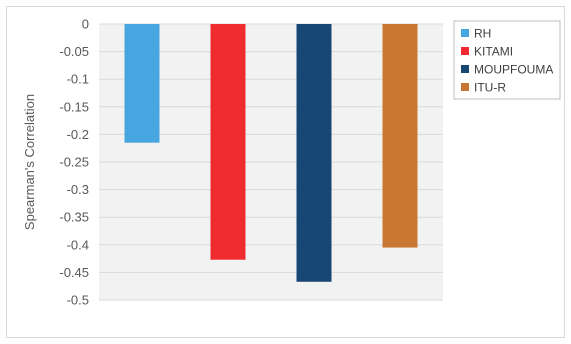  I want to click on legend-label: MOUPFOUMA, so click(513, 70).